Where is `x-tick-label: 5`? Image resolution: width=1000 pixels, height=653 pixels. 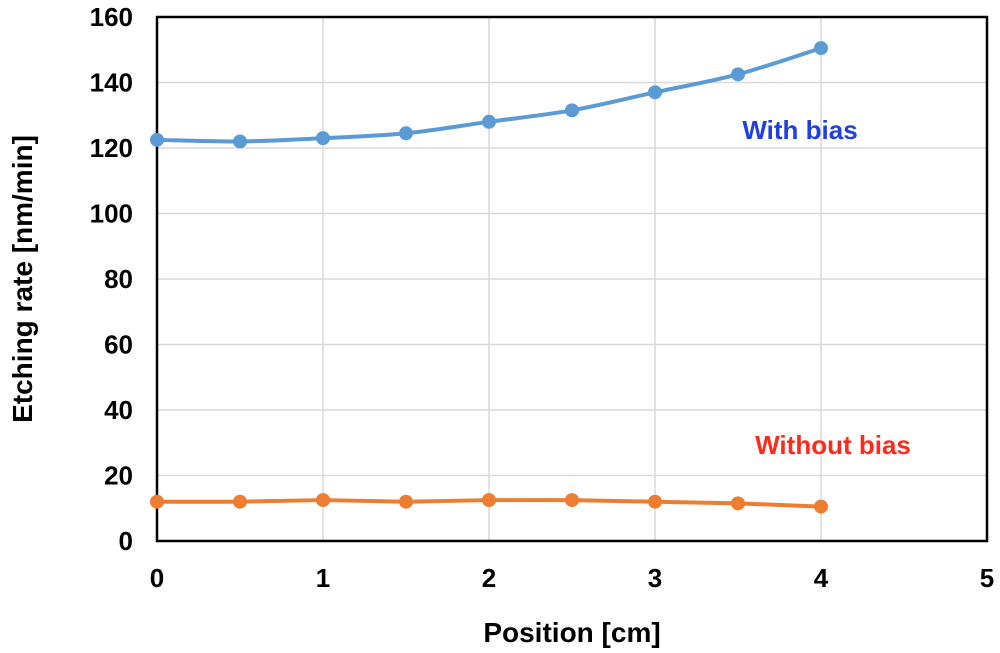
x-tick-label: 5 is located at coordinates (987, 578).